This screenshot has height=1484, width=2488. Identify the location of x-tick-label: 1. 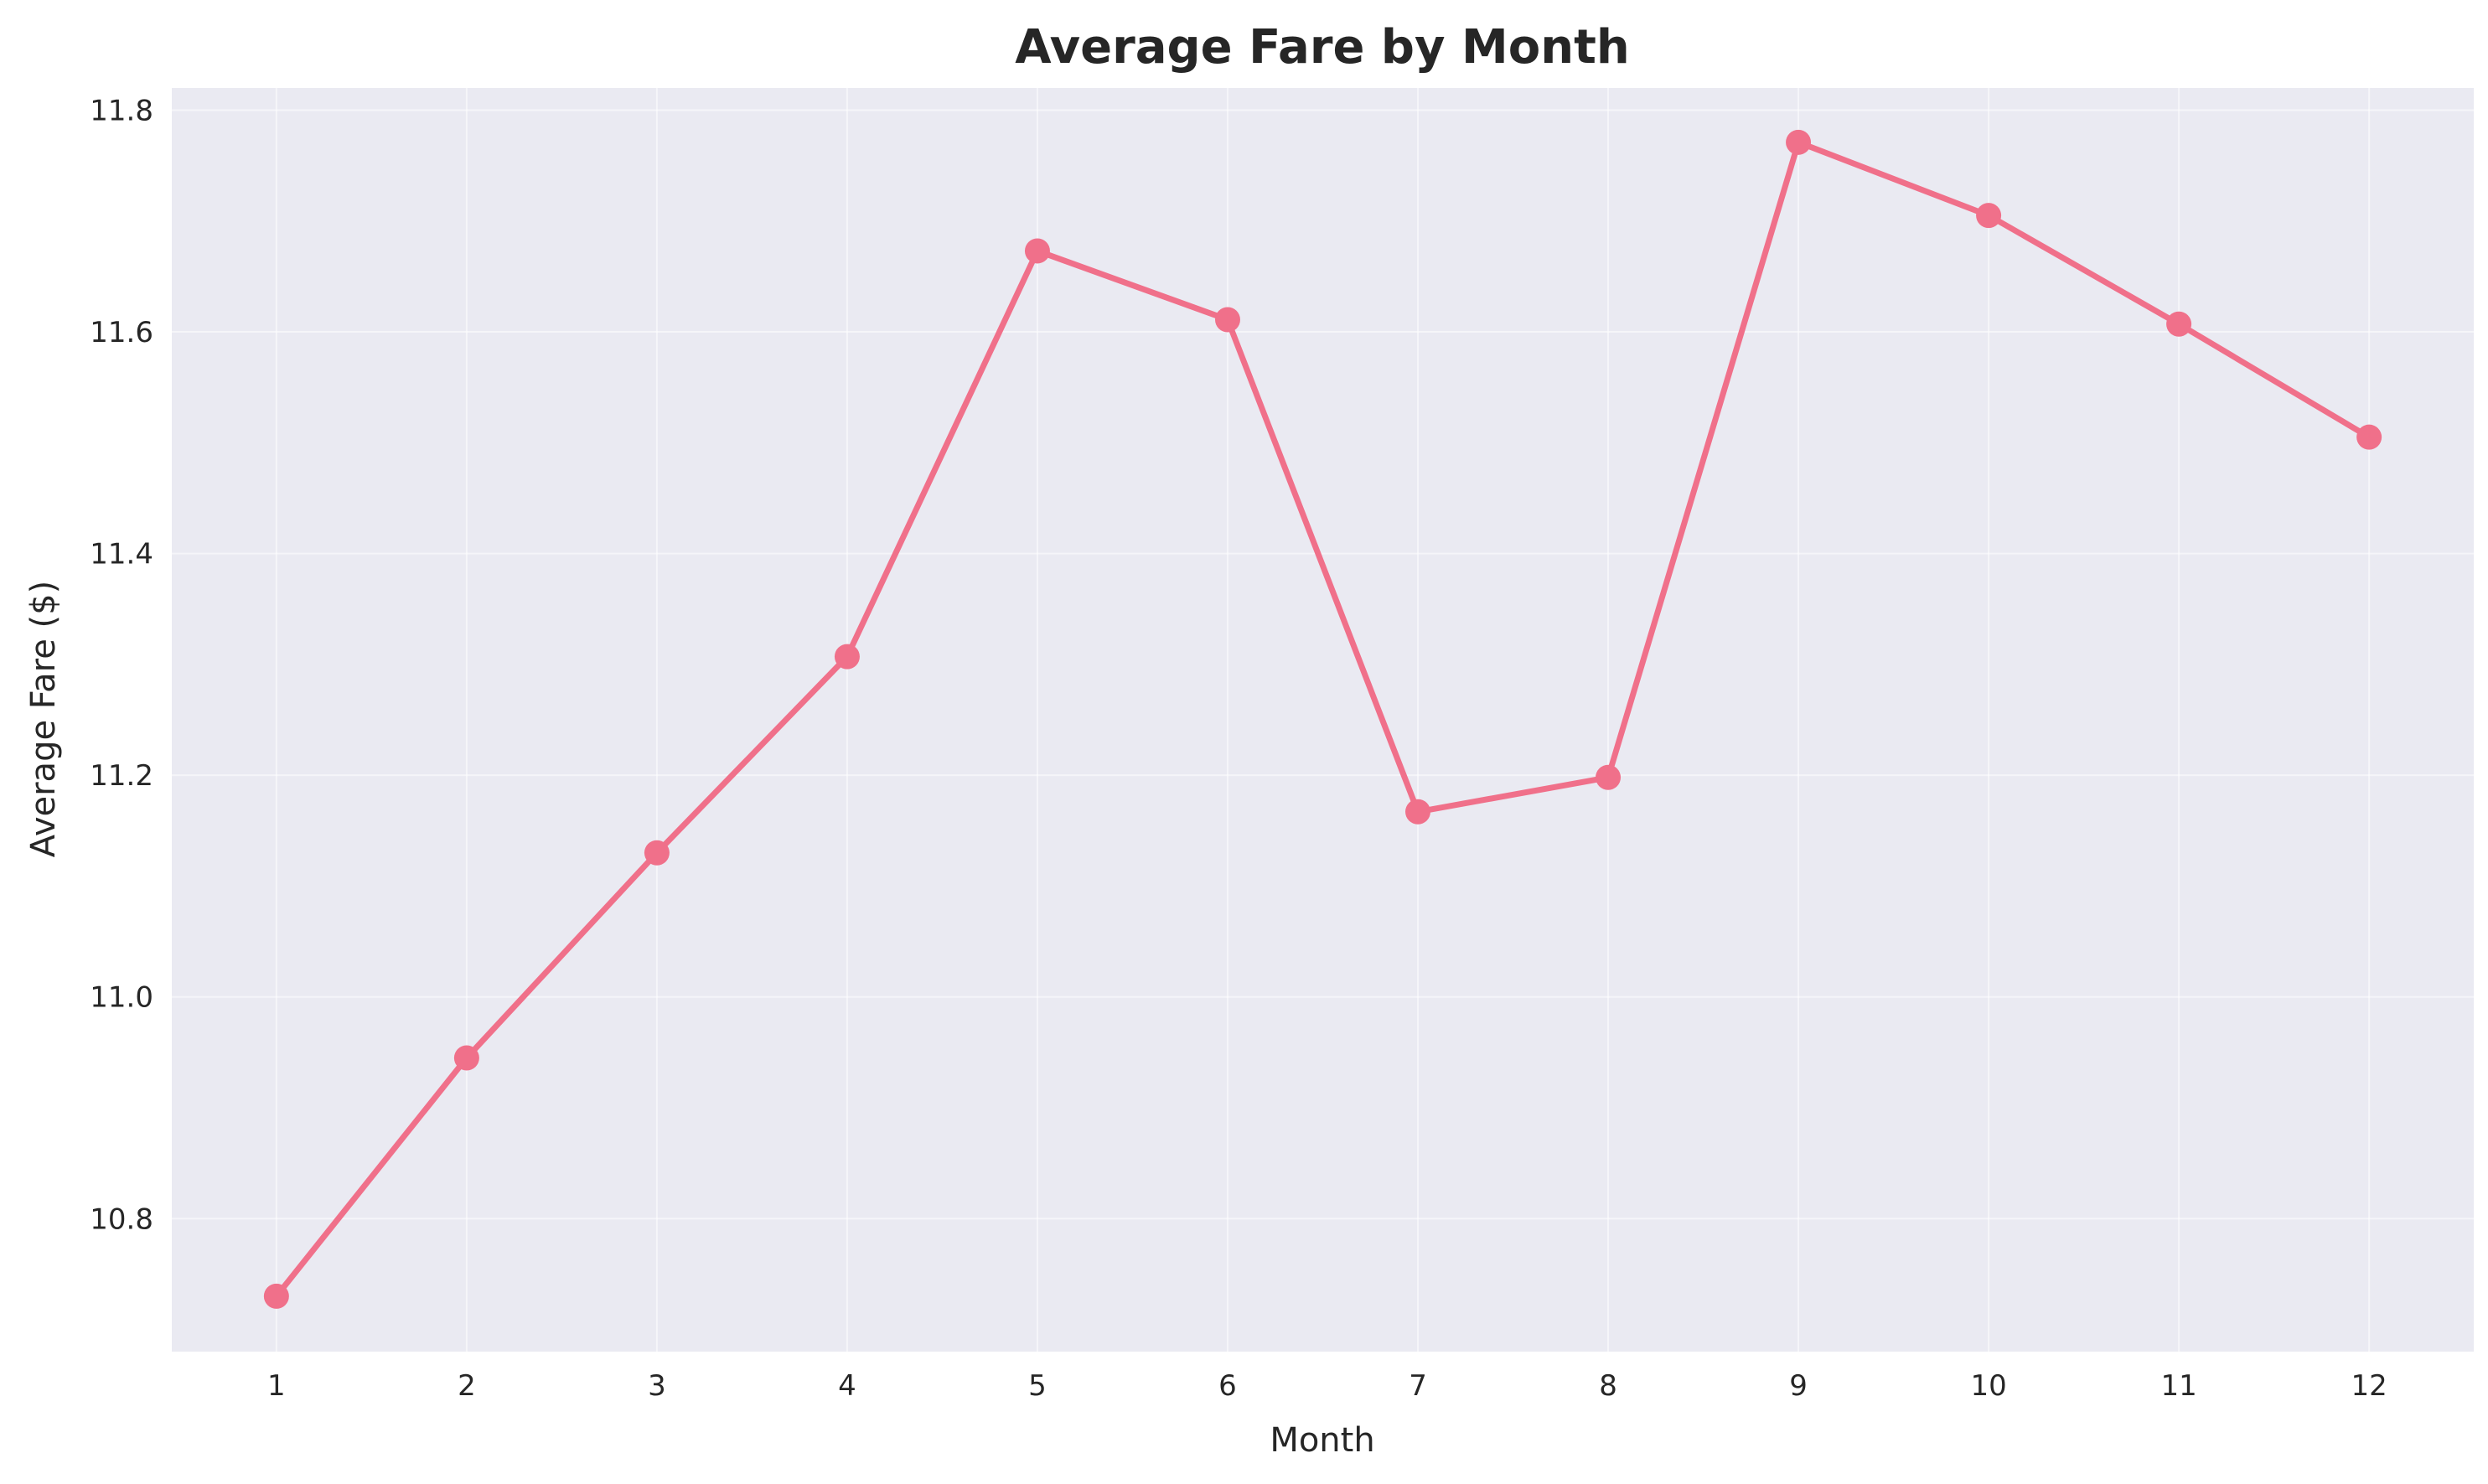
(276, 1386).